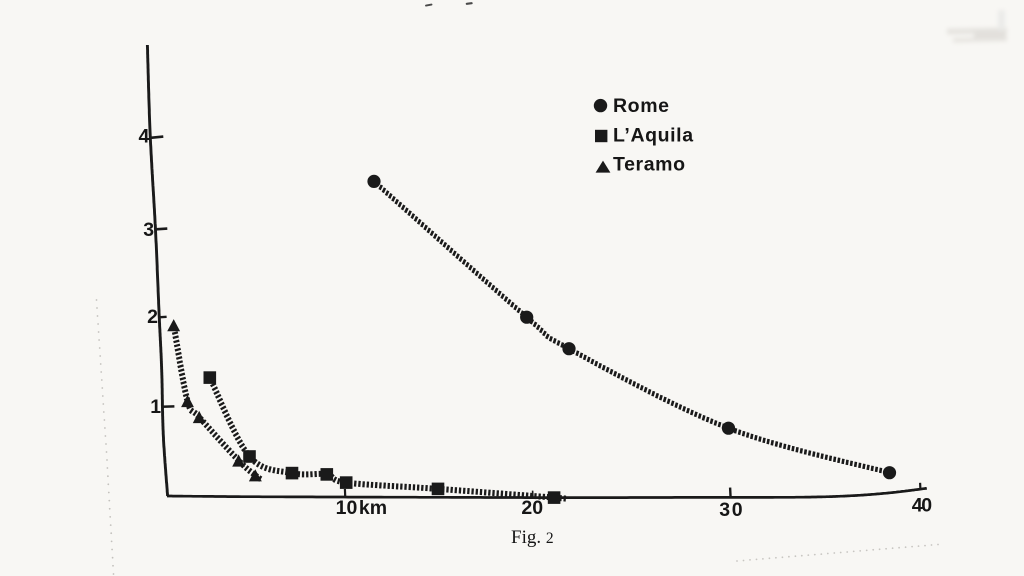 Image resolution: width=1024 pixels, height=576 pixels. I want to click on svg-text: 20, so click(532, 508).